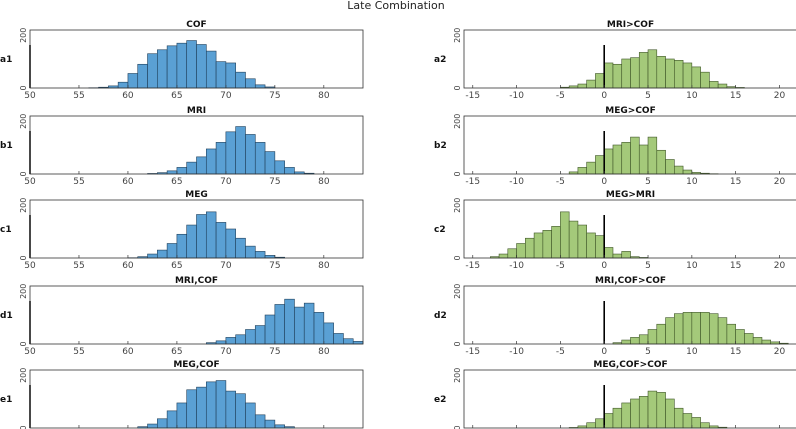 The height and width of the screenshot is (429, 796). I want to click on panel-title: MRI,COF, so click(196, 281).